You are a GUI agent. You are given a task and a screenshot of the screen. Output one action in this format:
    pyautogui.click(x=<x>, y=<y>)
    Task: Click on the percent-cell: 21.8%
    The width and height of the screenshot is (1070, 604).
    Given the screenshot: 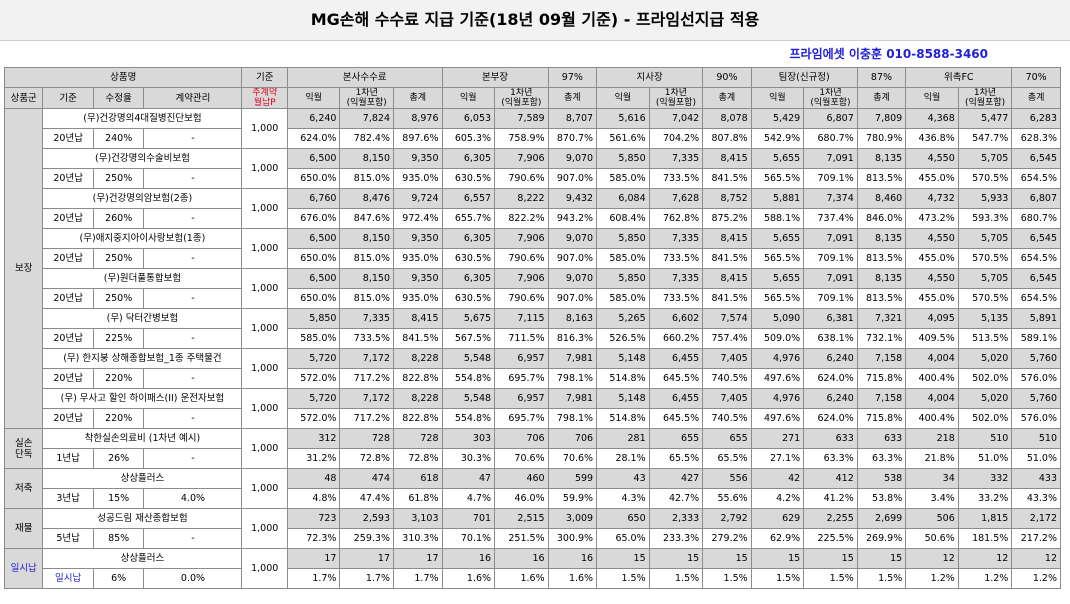 What is the action you would take?
    pyautogui.click(x=932, y=458)
    